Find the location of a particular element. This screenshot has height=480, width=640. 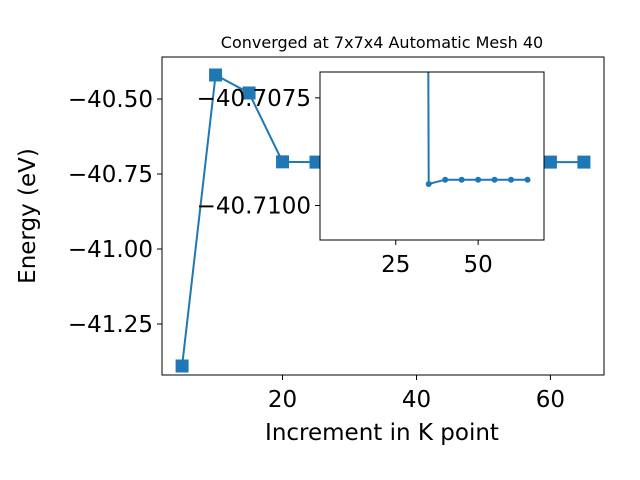

x-tick-label: 25 is located at coordinates (395, 265).